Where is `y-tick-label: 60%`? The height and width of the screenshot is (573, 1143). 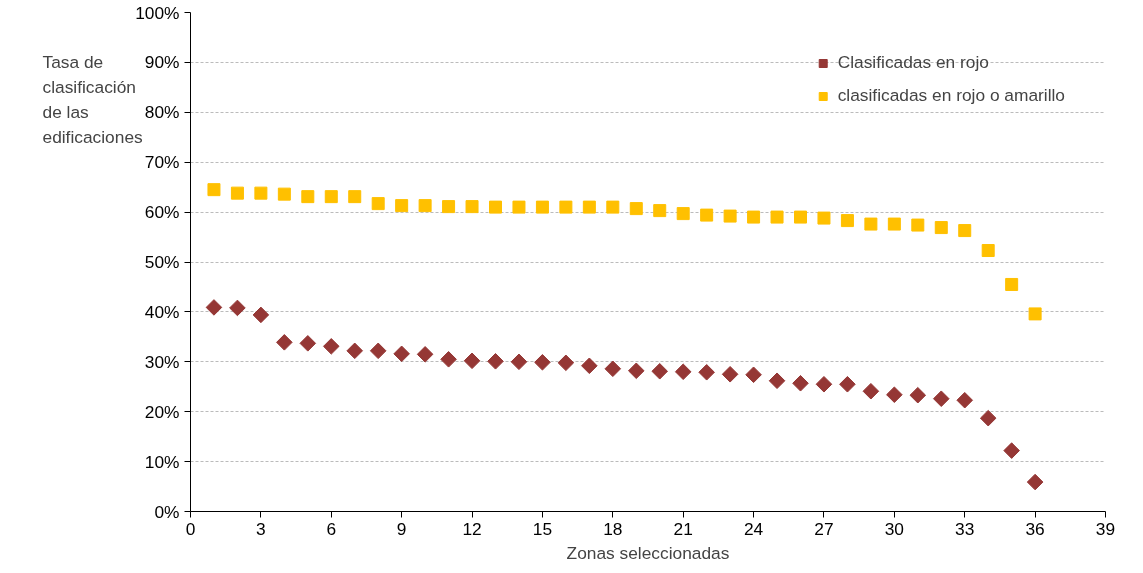 y-tick-label: 60% is located at coordinates (162, 212).